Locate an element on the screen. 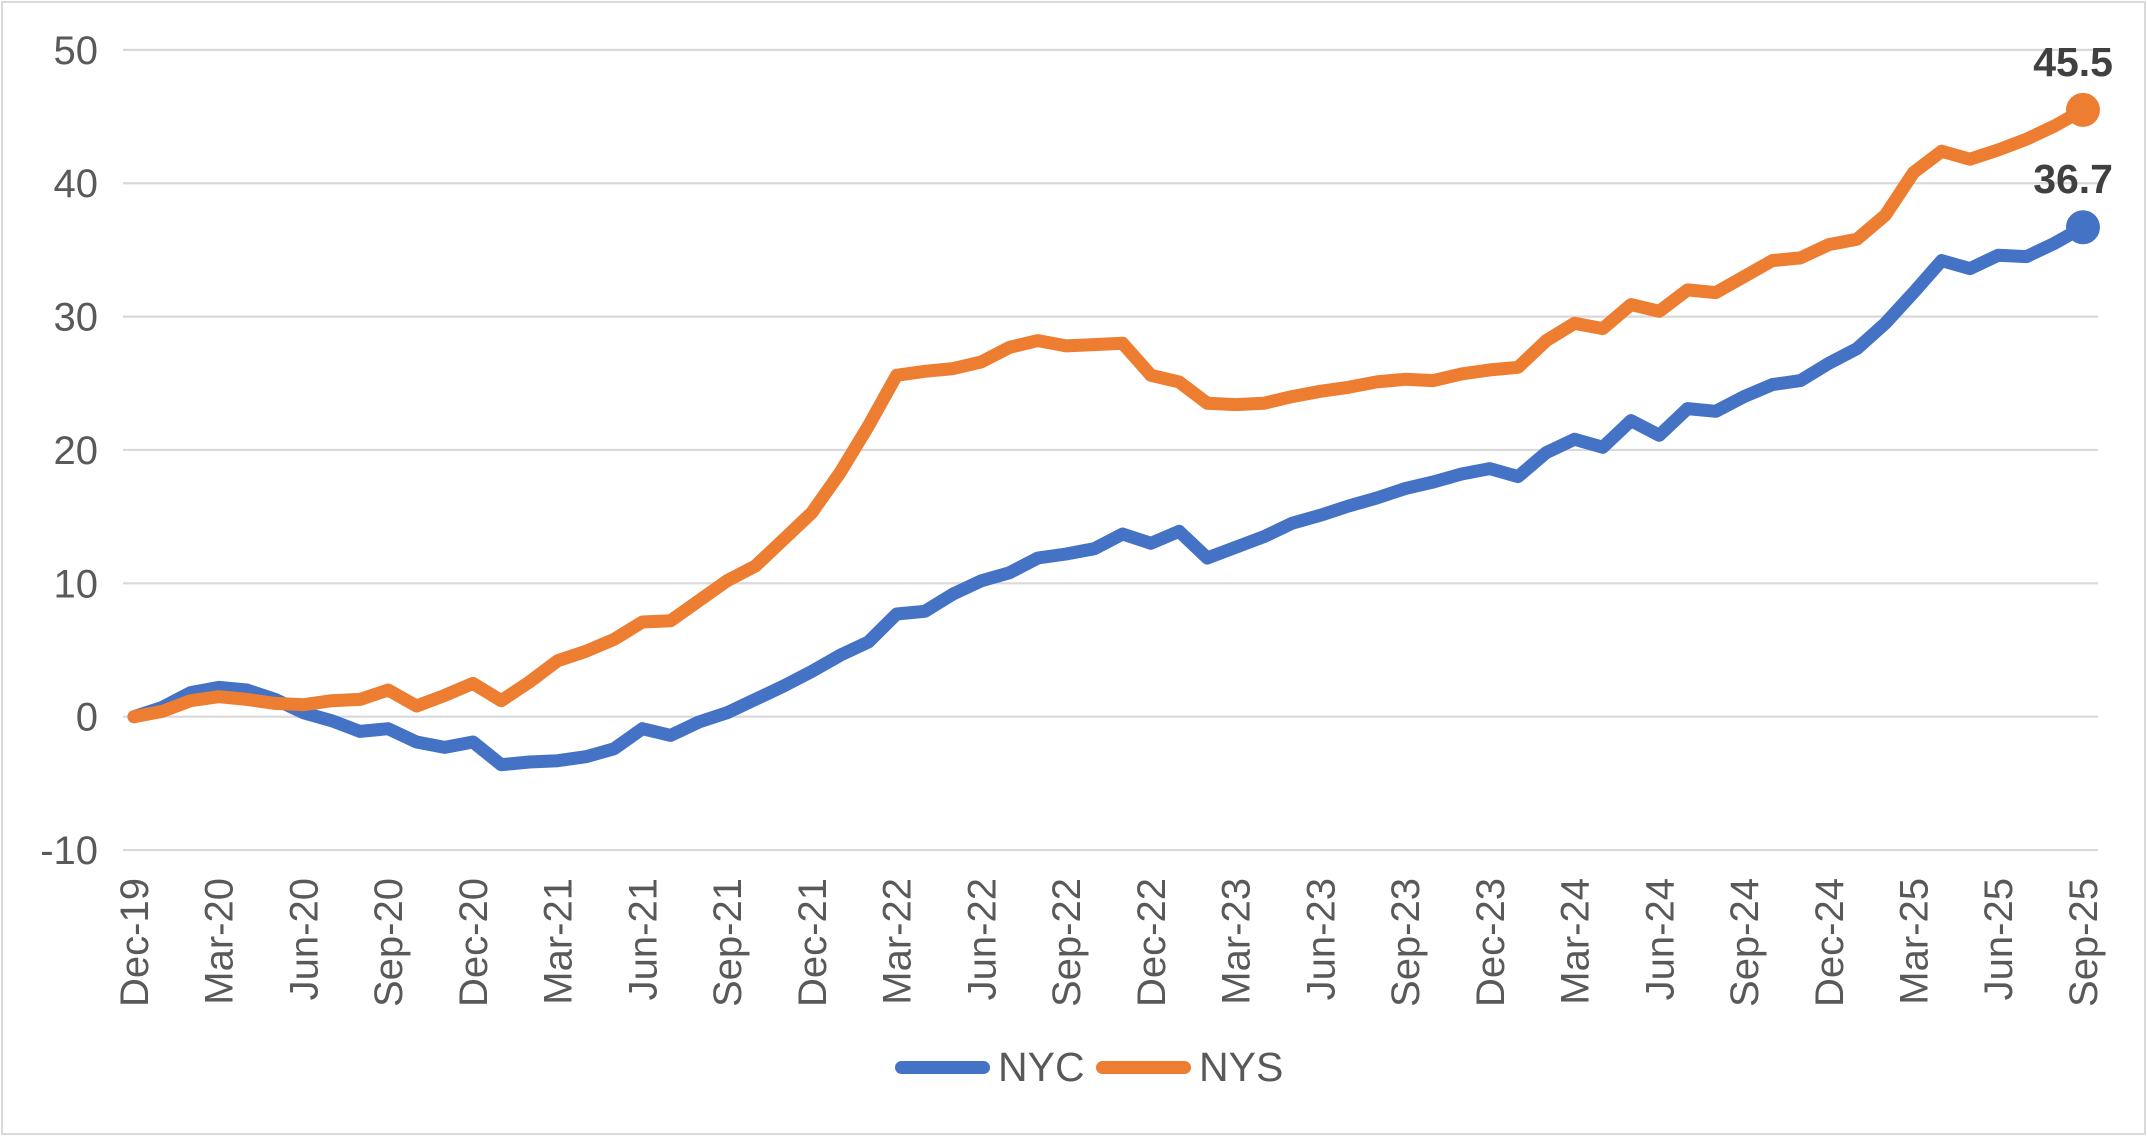  x-axis-tick-label: Dec-20 is located at coordinates (474, 942).